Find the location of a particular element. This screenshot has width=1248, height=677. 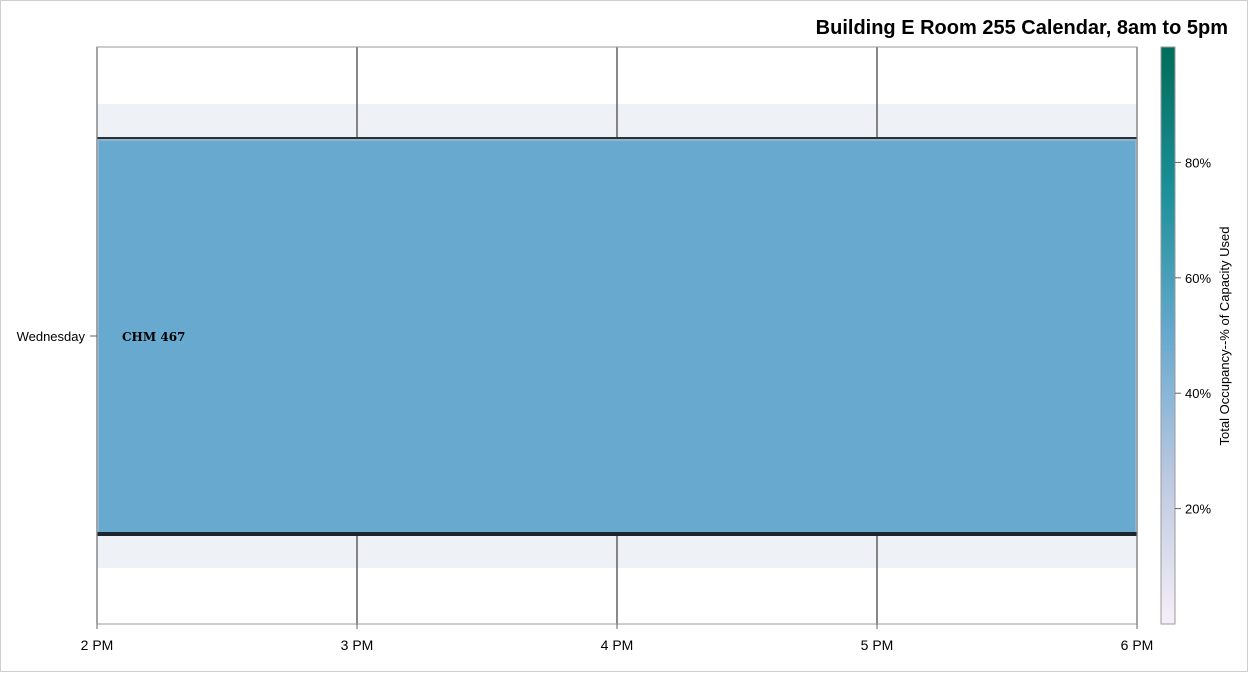

y-tick-label: Wednesday is located at coordinates (51, 336).